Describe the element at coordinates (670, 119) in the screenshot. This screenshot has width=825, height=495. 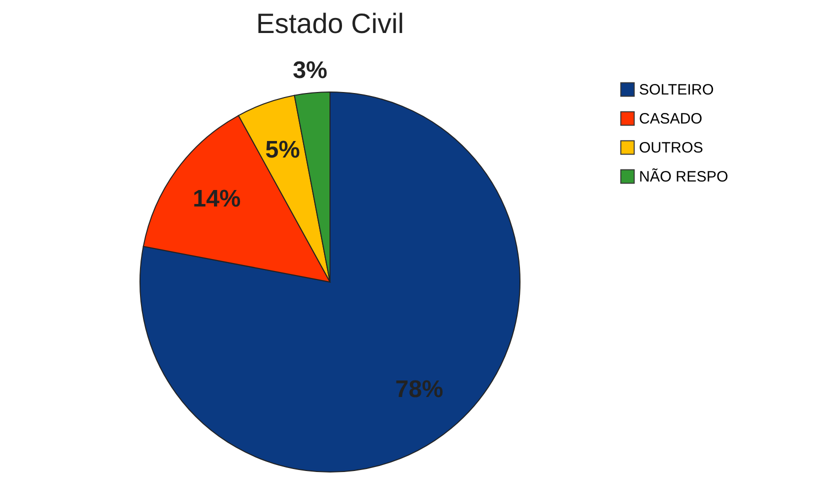
I see `legend-label: CASADO` at that location.